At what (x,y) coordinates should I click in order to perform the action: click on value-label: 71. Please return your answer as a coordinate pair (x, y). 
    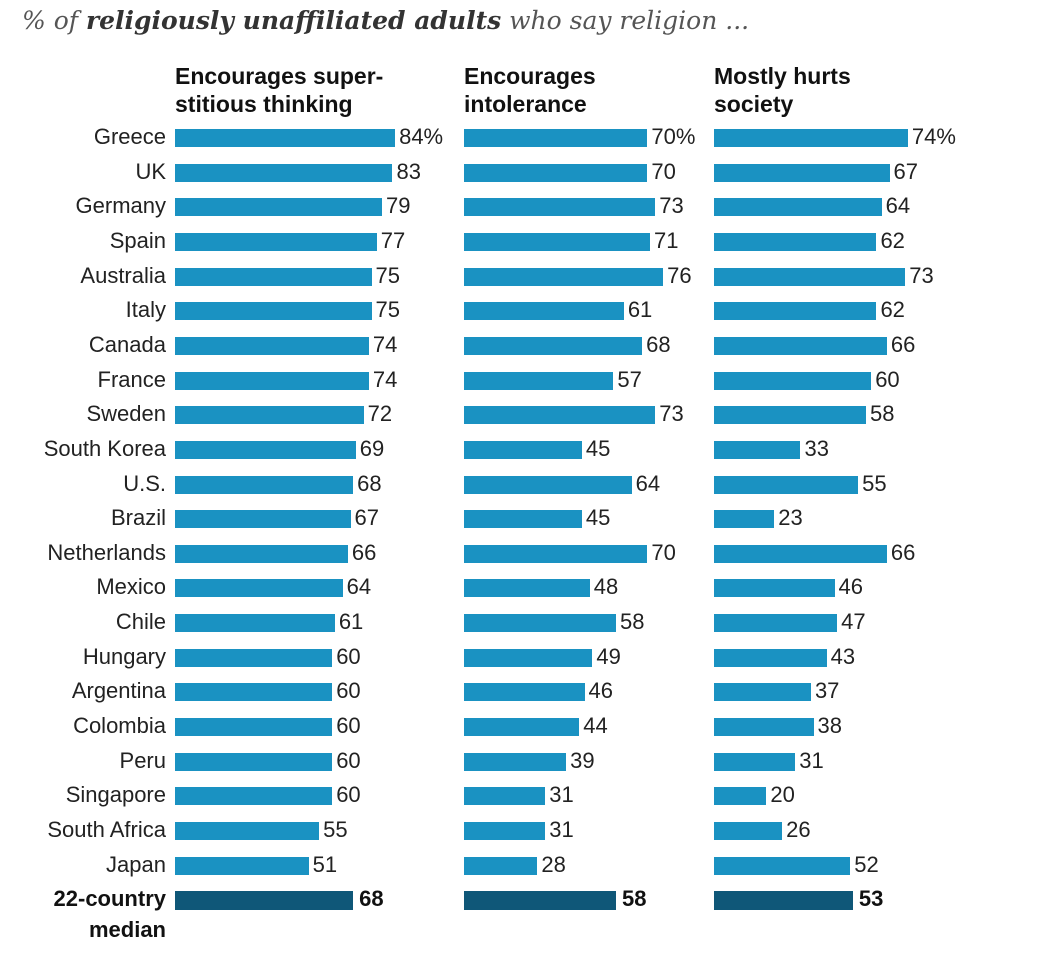
    Looking at the image, I should click on (666, 240).